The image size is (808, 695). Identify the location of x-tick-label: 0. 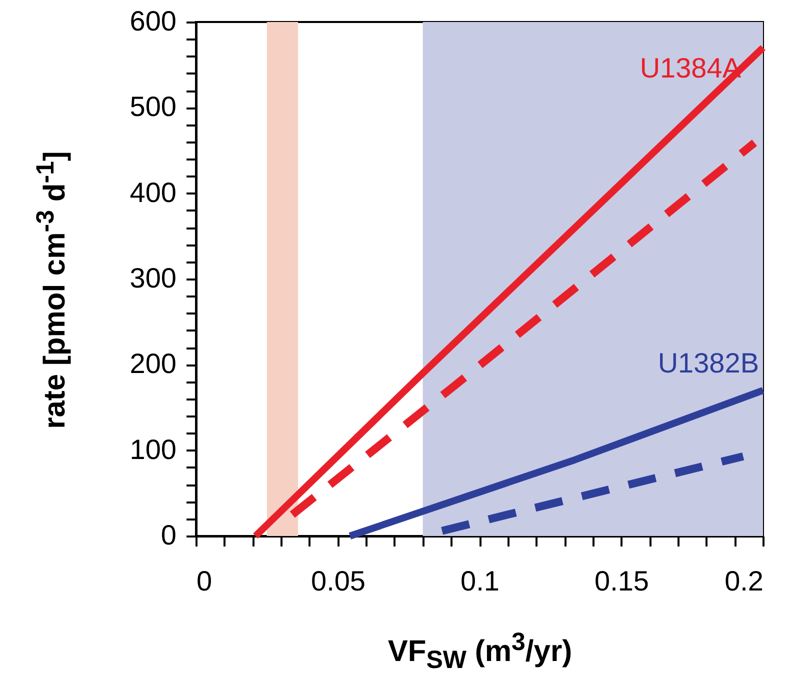
(204, 581).